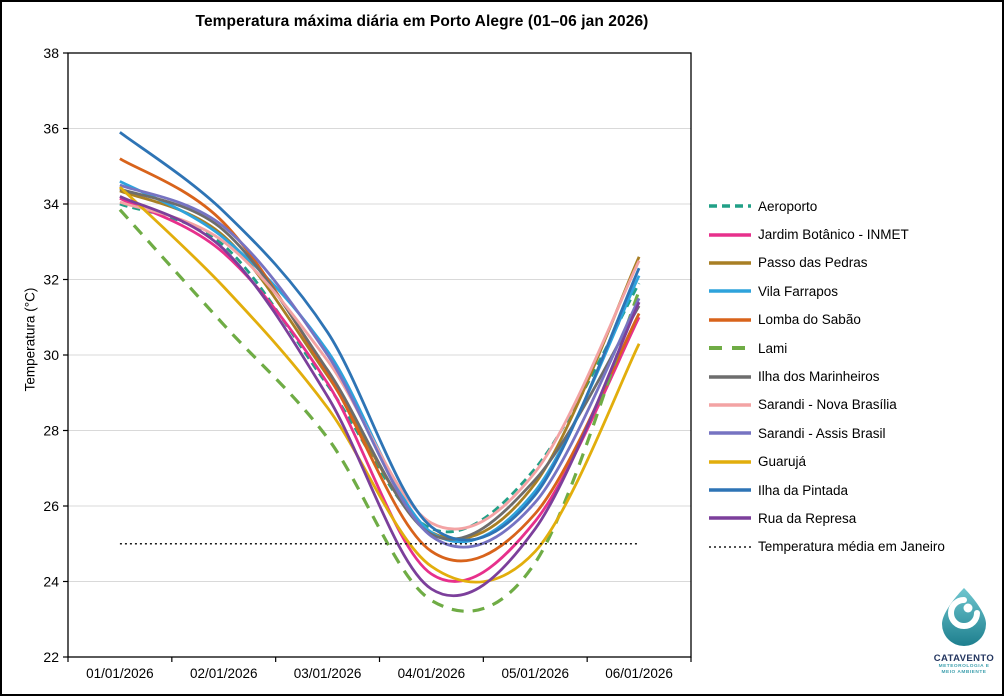 This screenshot has width=1004, height=696. What do you see at coordinates (51, 53) in the screenshot?
I see `y-axis-tick-label: 38` at bounding box center [51, 53].